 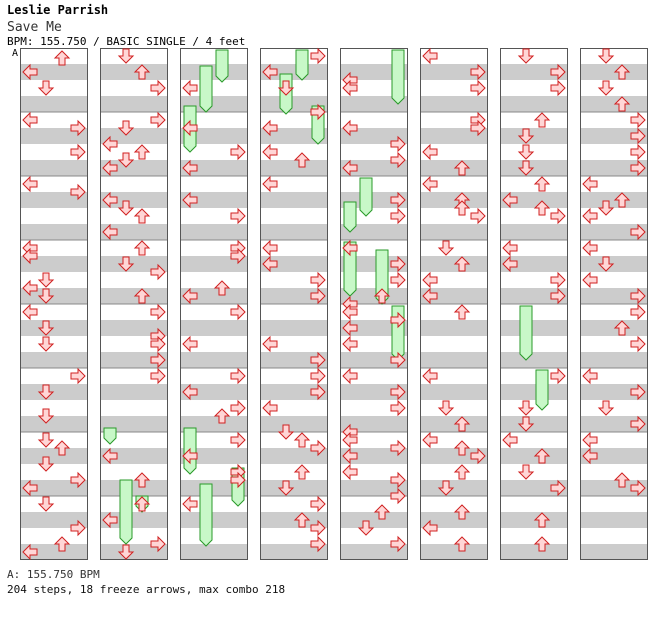 What do you see at coordinates (58, 10) in the screenshot?
I see `artist-name: Leslie Parrish` at bounding box center [58, 10].